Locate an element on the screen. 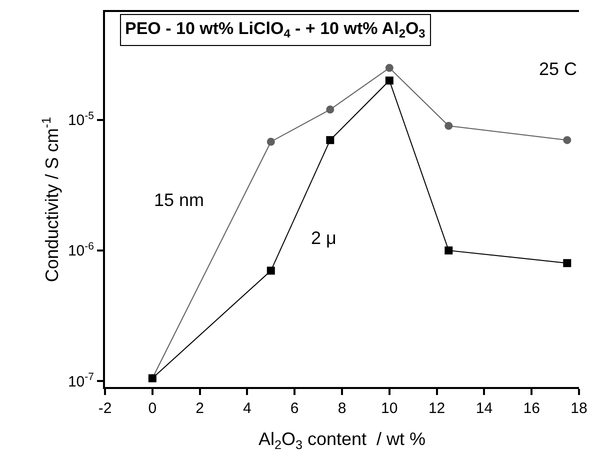  x-tick-label: 2 is located at coordinates (200, 408).